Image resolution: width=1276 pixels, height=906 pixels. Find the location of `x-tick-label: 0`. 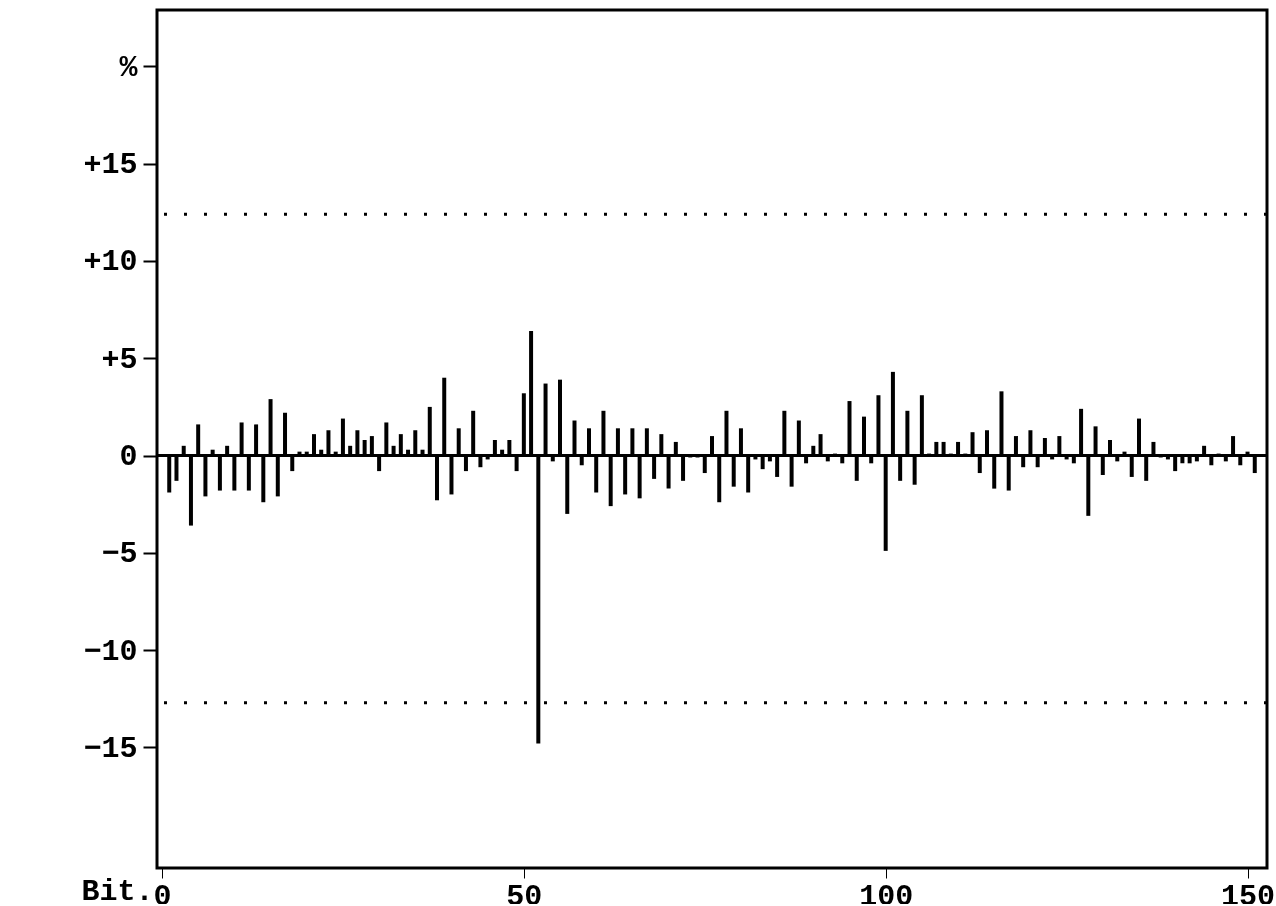

x-tick-label: 0 is located at coordinates (162, 892).